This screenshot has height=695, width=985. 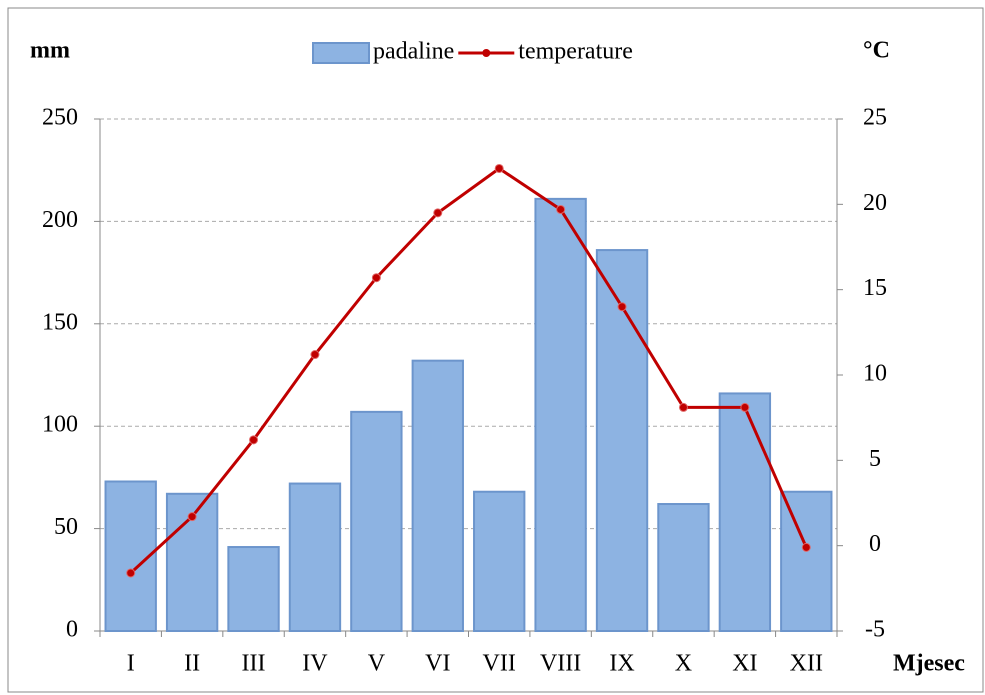 I want to click on legend-label: padaline, so click(x=413, y=52).